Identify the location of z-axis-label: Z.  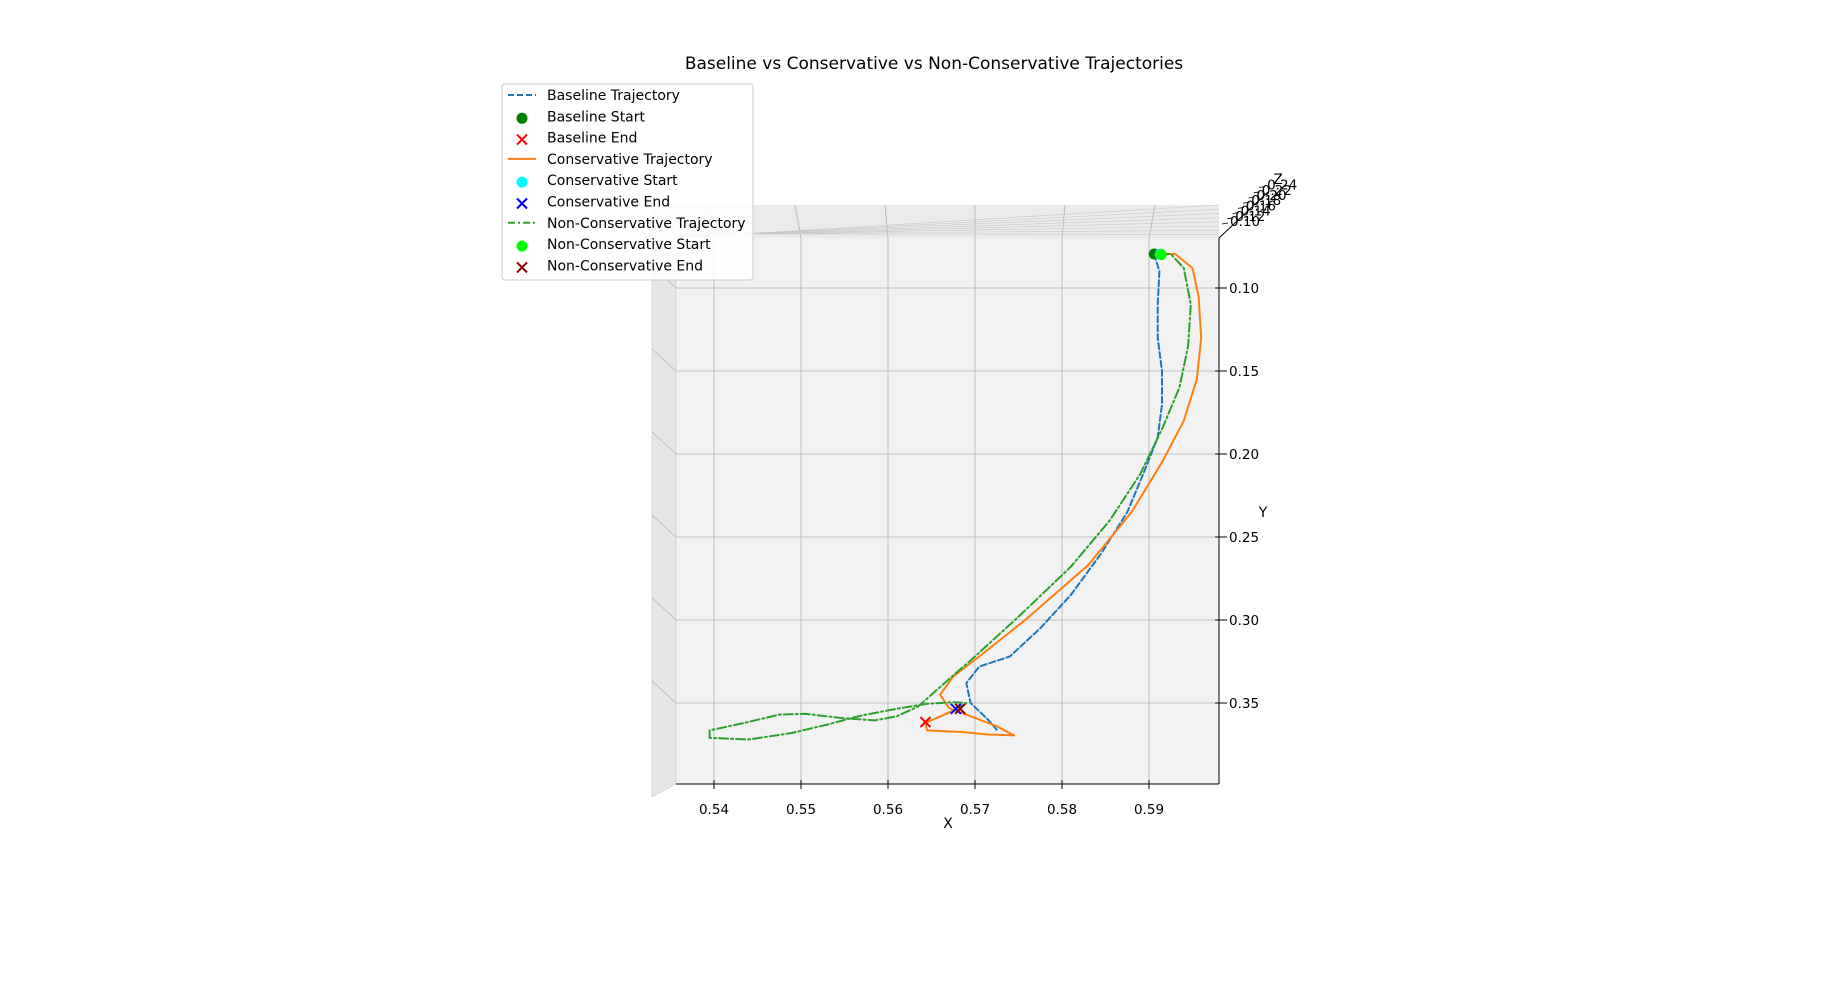
(1278, 180).